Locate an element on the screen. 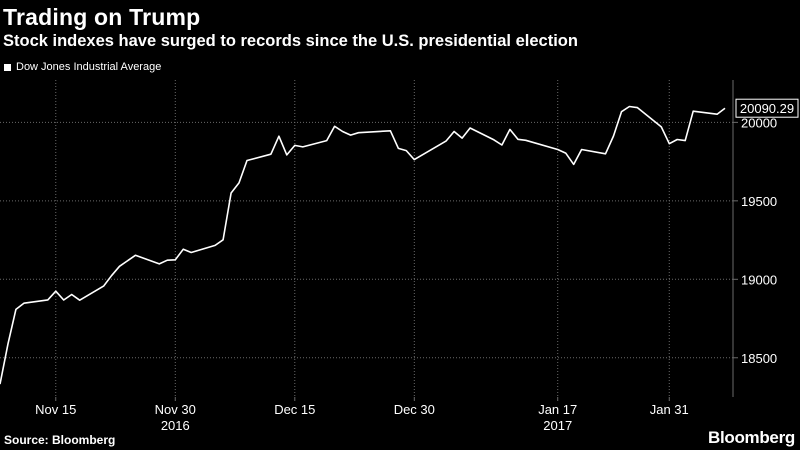 This screenshot has height=450, width=800. chart-legend: Dow Jones Industrial Average is located at coordinates (82, 67).